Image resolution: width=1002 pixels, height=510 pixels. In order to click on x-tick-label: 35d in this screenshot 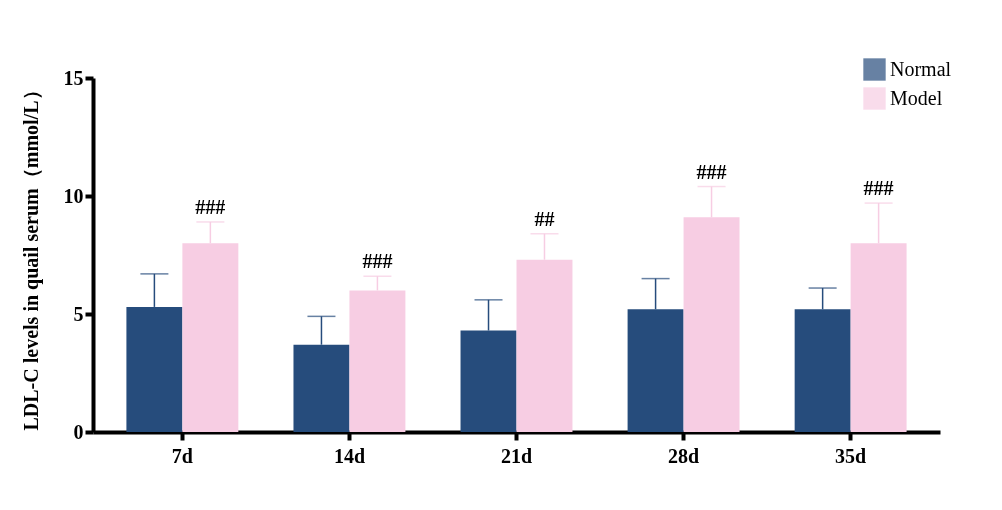, I will do `click(851, 455)`.